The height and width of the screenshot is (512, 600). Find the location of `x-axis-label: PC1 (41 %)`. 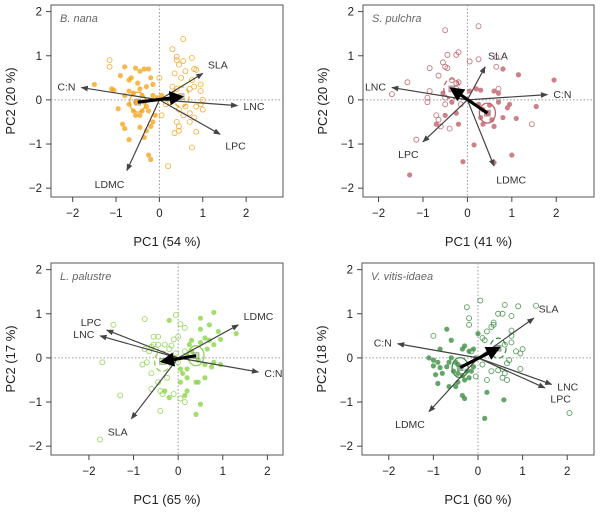

x-axis-label: PC1 (41 %) is located at coordinates (478, 241).